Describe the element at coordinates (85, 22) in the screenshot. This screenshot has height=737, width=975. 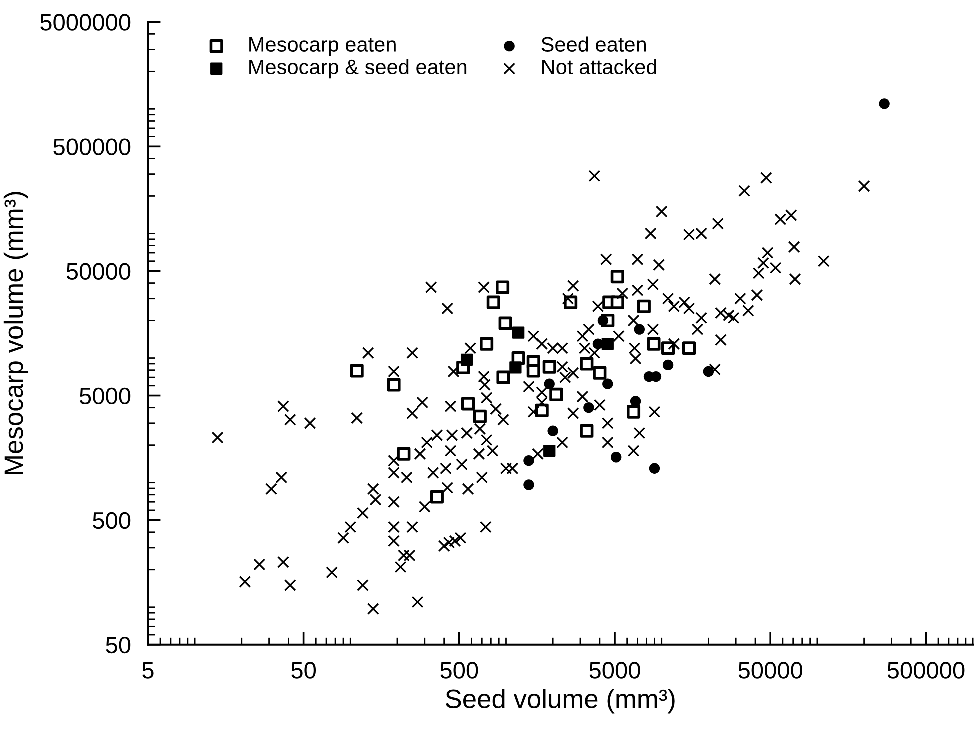
I see `y-tick-label: 5000000` at that location.